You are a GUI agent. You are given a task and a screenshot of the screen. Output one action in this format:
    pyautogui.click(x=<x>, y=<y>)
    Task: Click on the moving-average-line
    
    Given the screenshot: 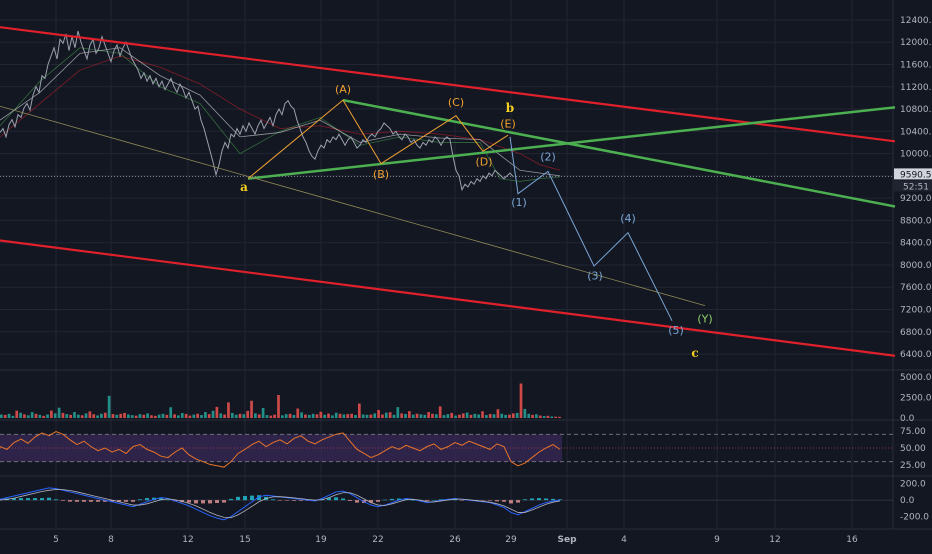 What is the action you would take?
    pyautogui.click(x=280, y=114)
    